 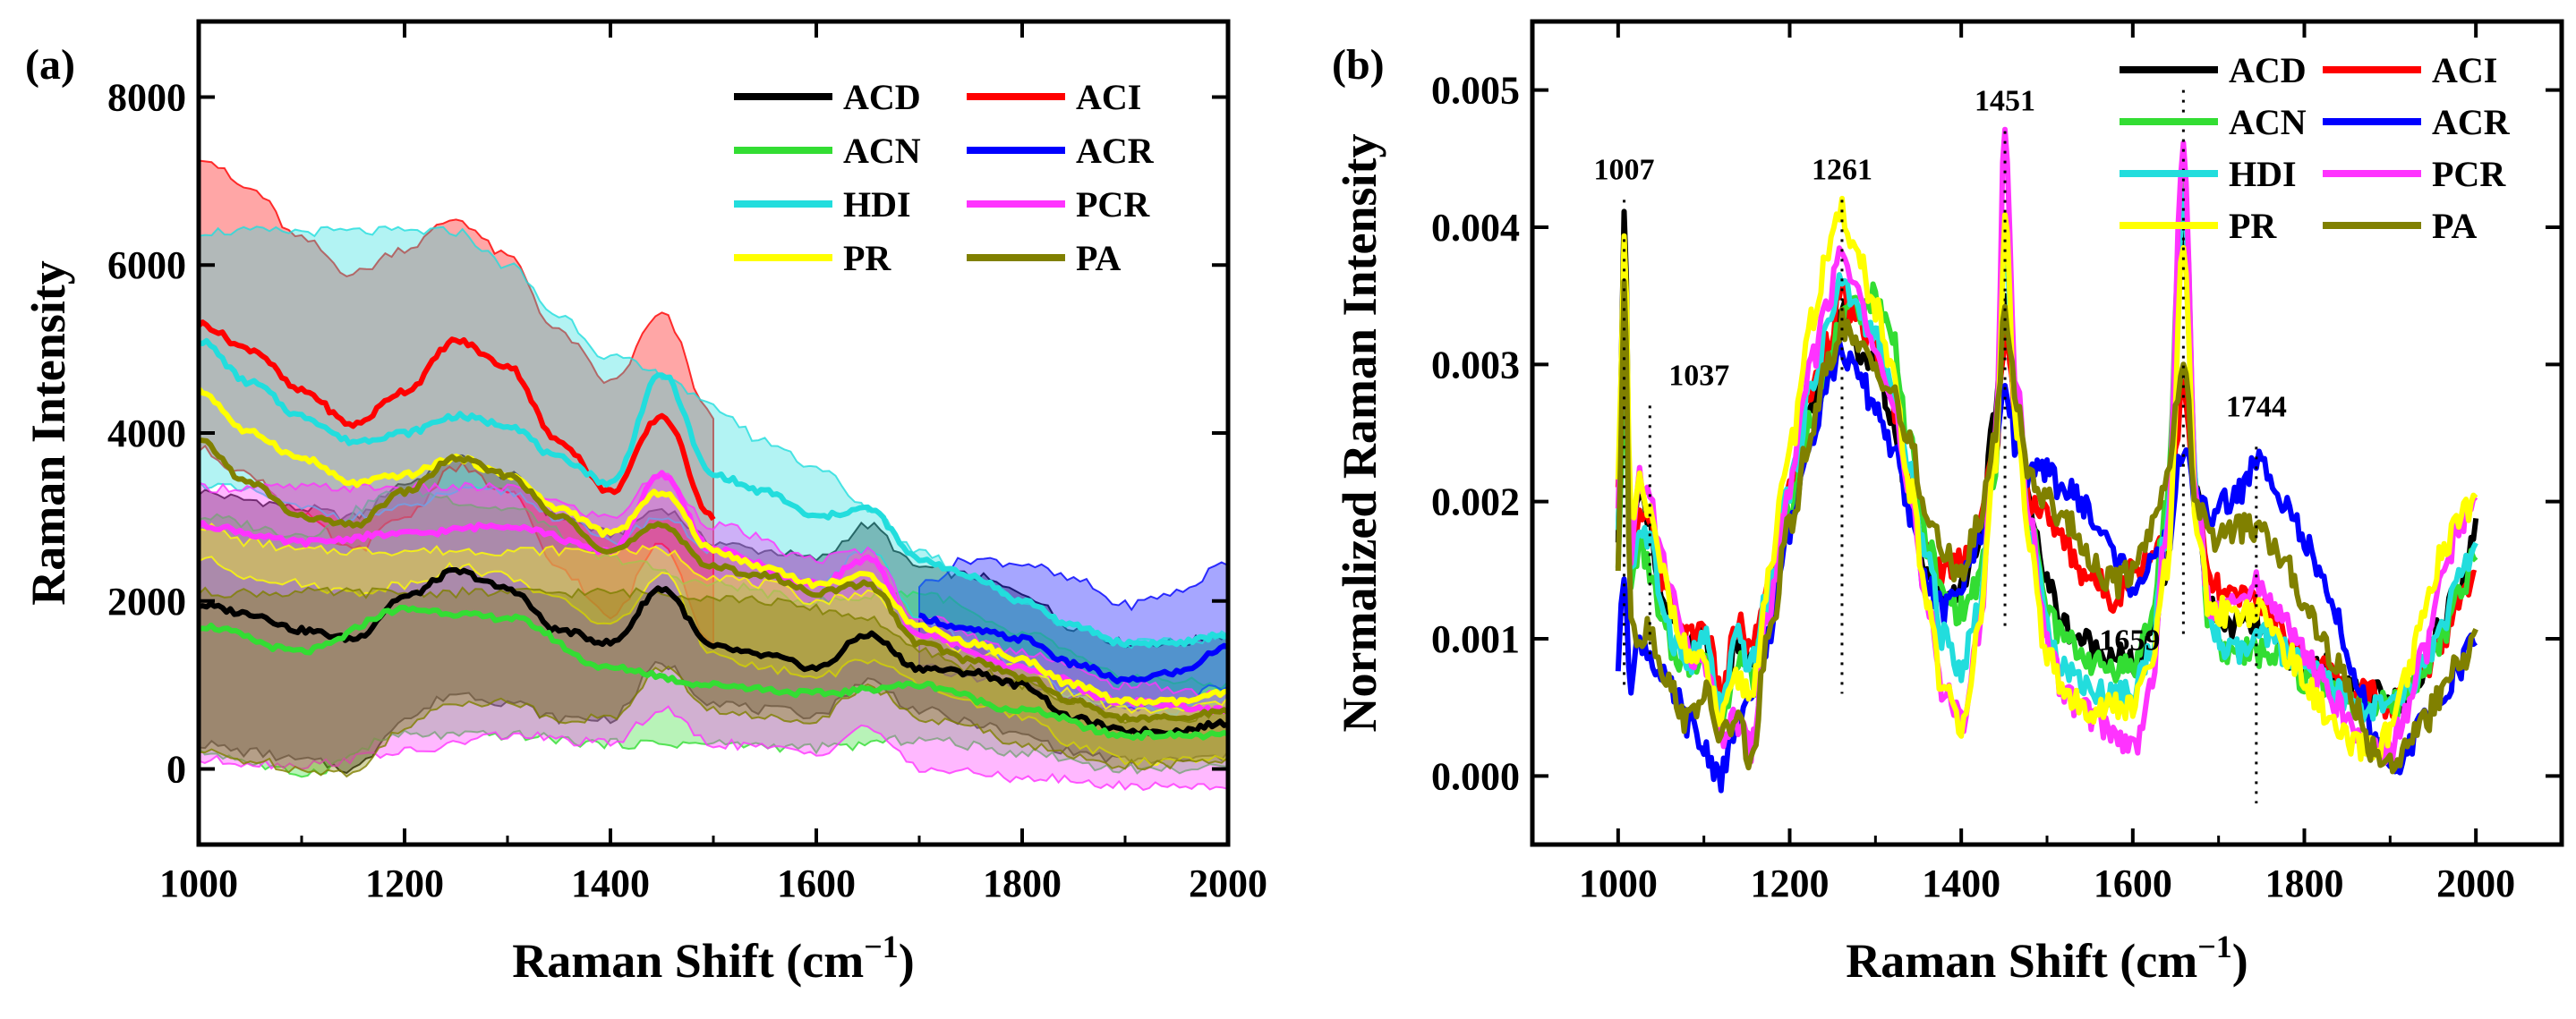 I want to click on y-axis-title: Raman Intensity, so click(x=48, y=433).